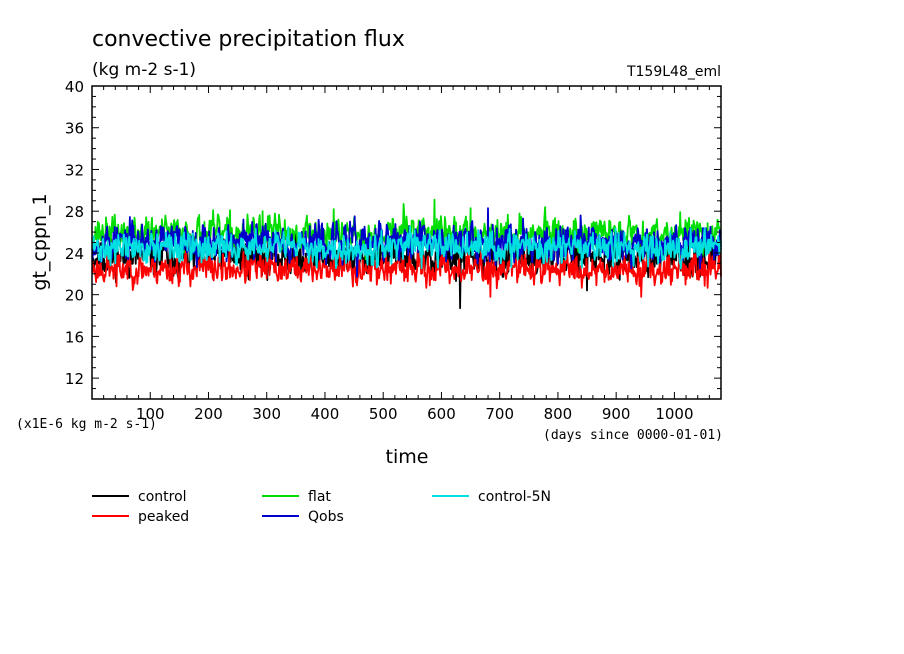  What do you see at coordinates (74, 337) in the screenshot?
I see `y-tick-label: 16` at bounding box center [74, 337].